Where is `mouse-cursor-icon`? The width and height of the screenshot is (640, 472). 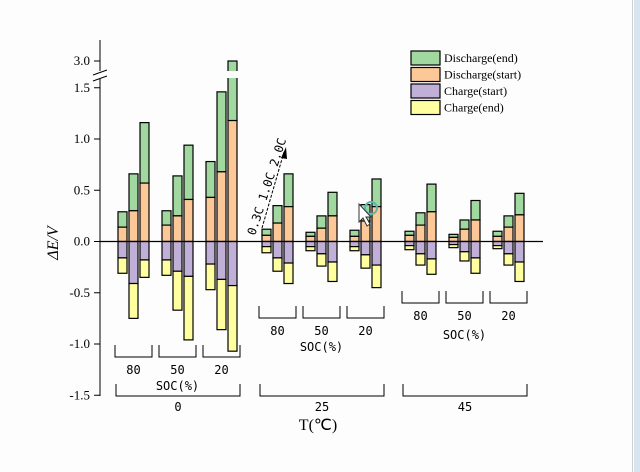
mouse-cursor-icon is located at coordinates (368, 214).